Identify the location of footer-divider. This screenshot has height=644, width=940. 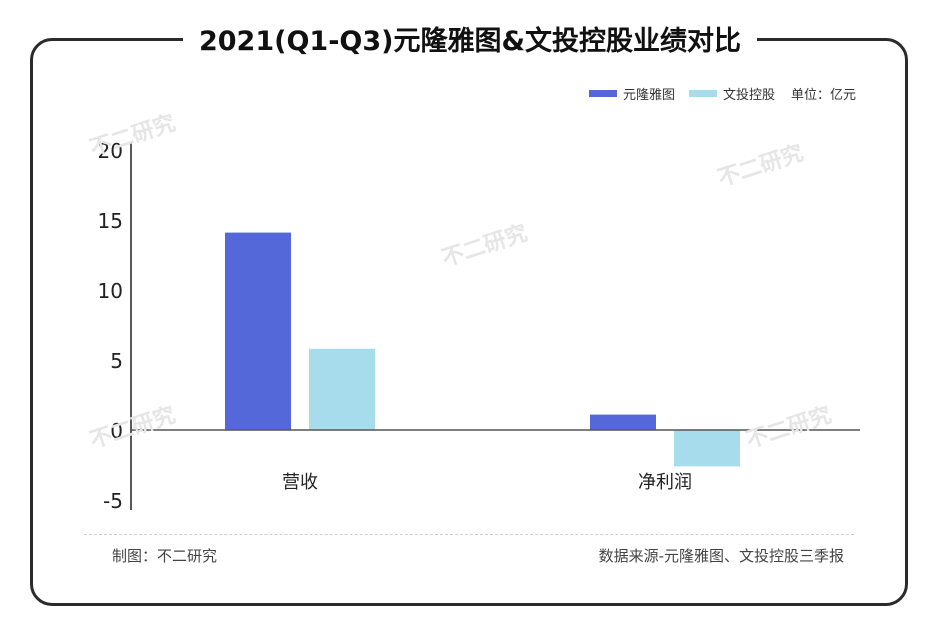
(469, 534).